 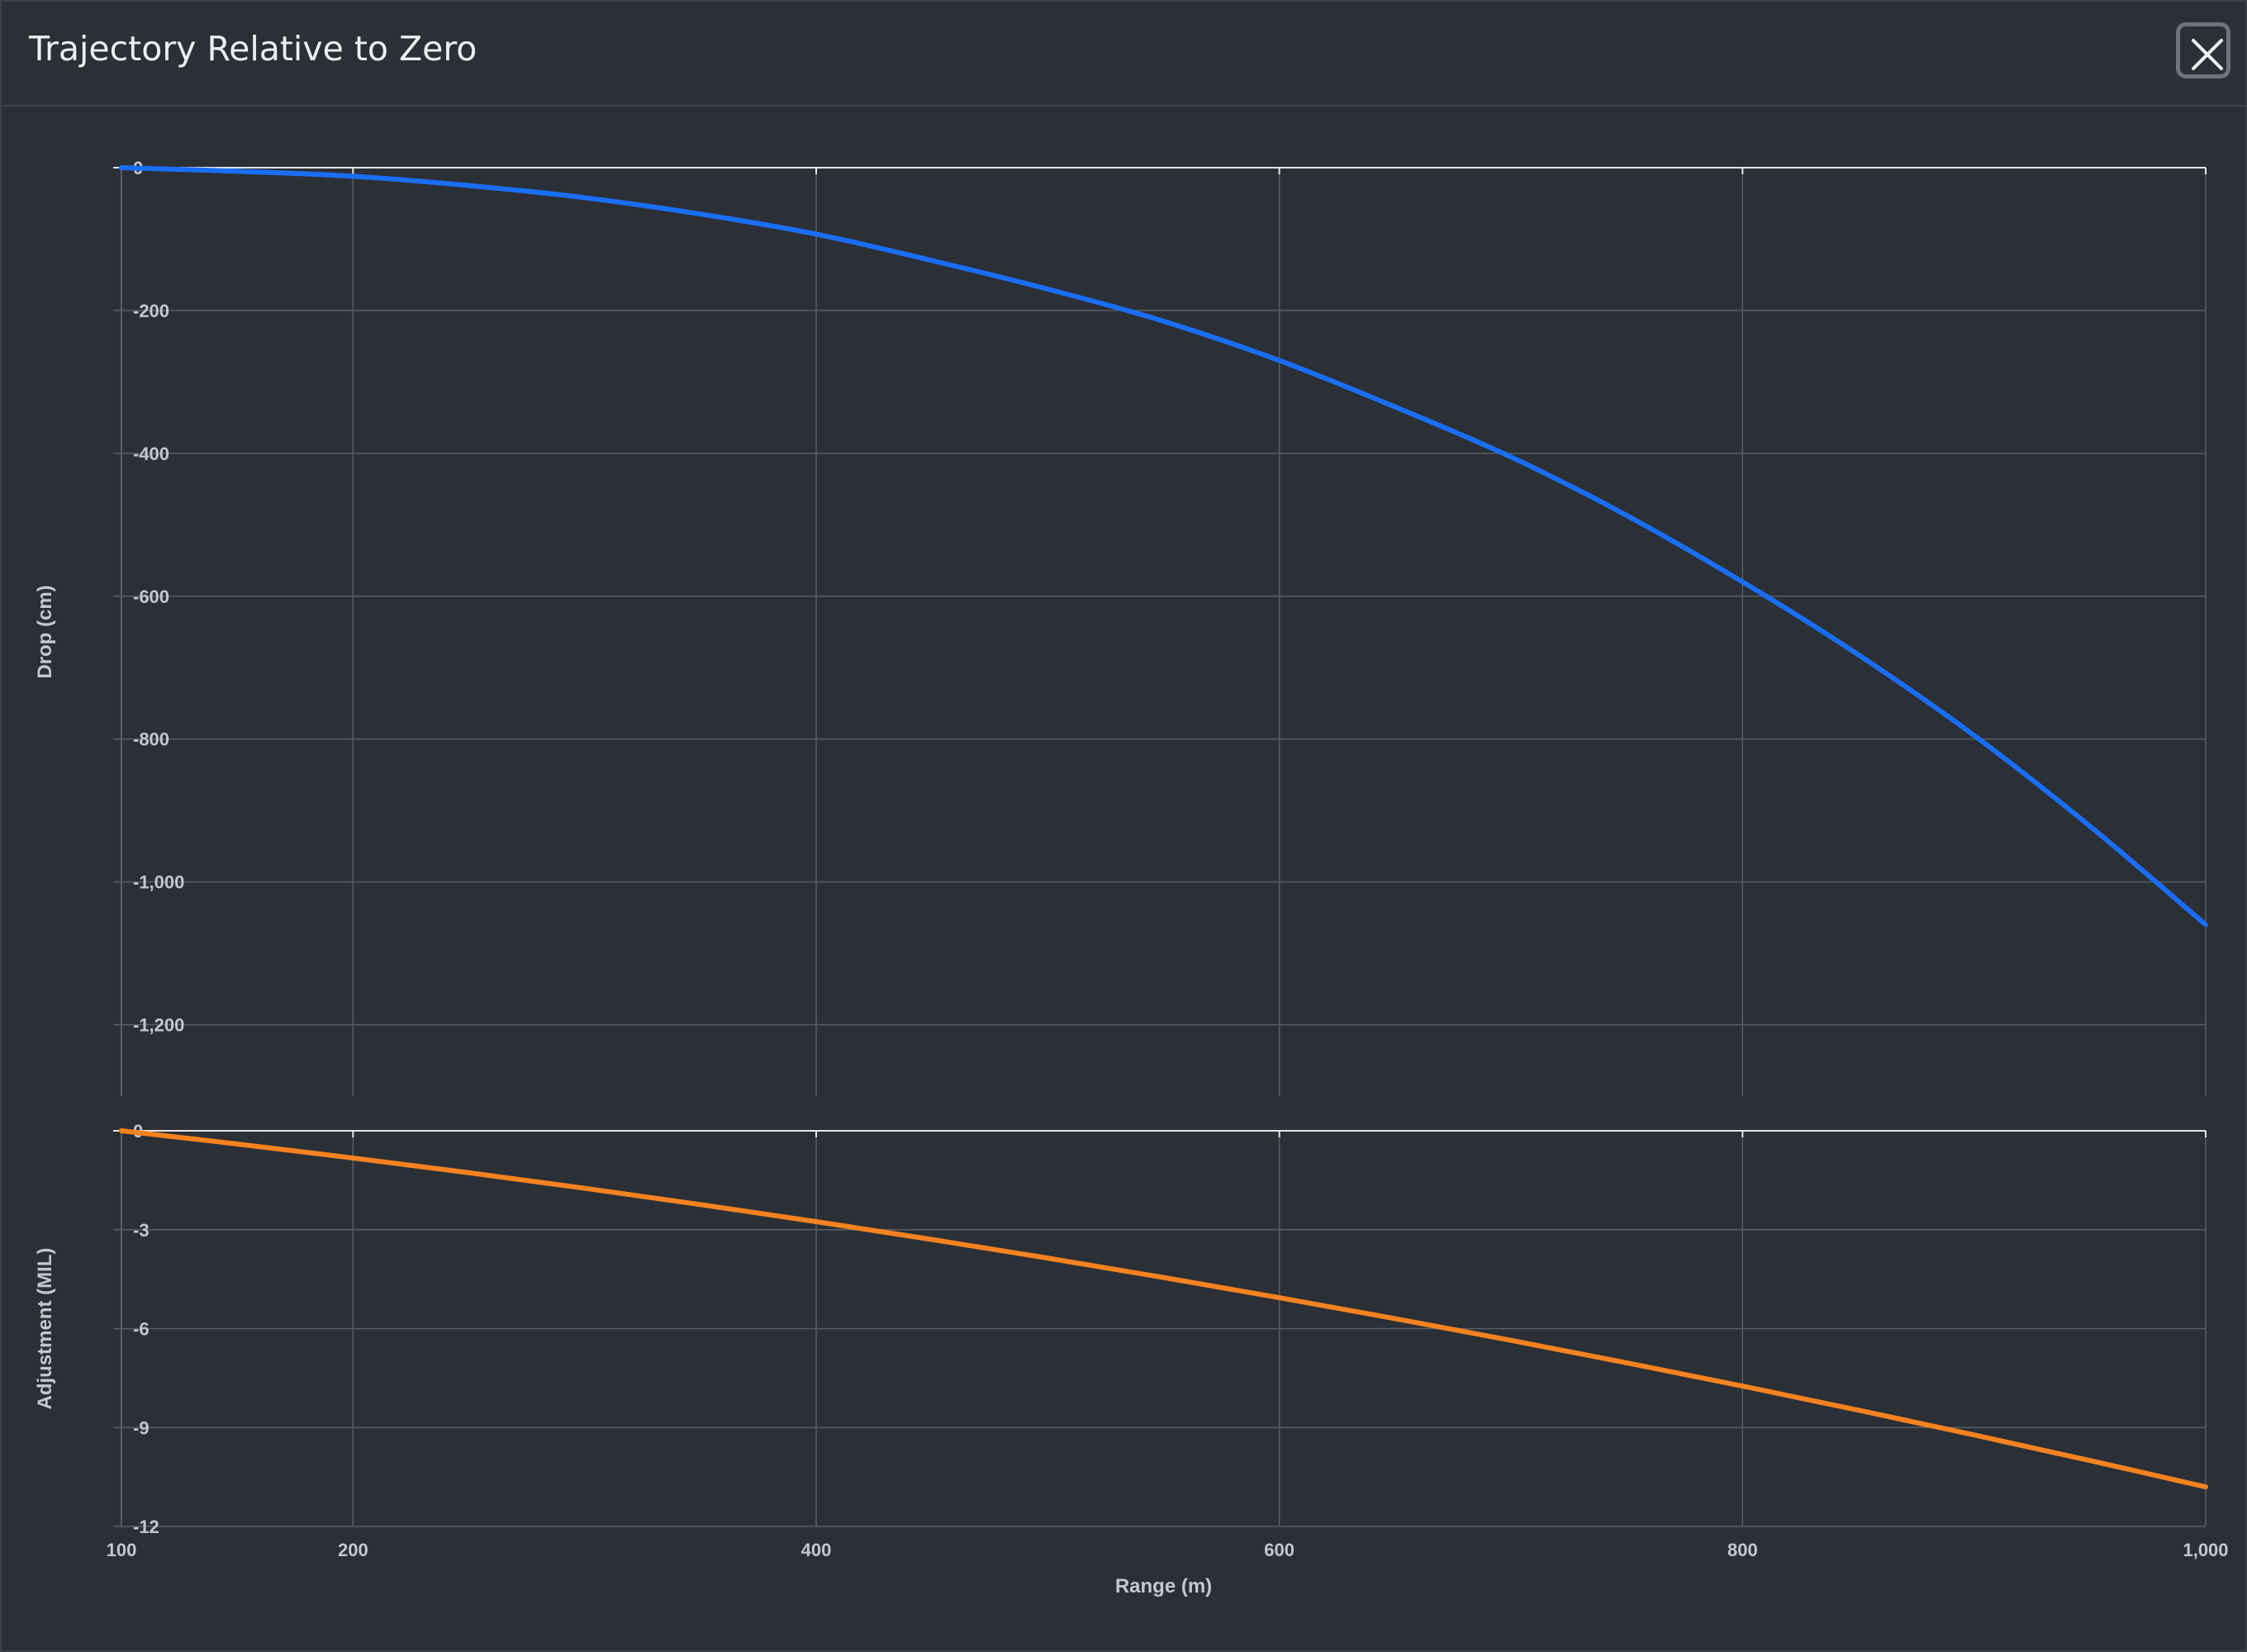 What do you see at coordinates (253, 49) in the screenshot?
I see `window-title: Trajectory Relative to Zero` at bounding box center [253, 49].